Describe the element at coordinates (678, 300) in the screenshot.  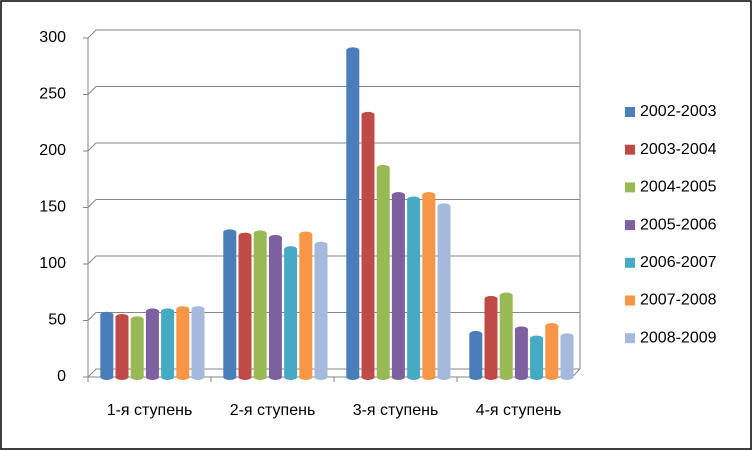
I see `legend-label: 2007-2008` at that location.